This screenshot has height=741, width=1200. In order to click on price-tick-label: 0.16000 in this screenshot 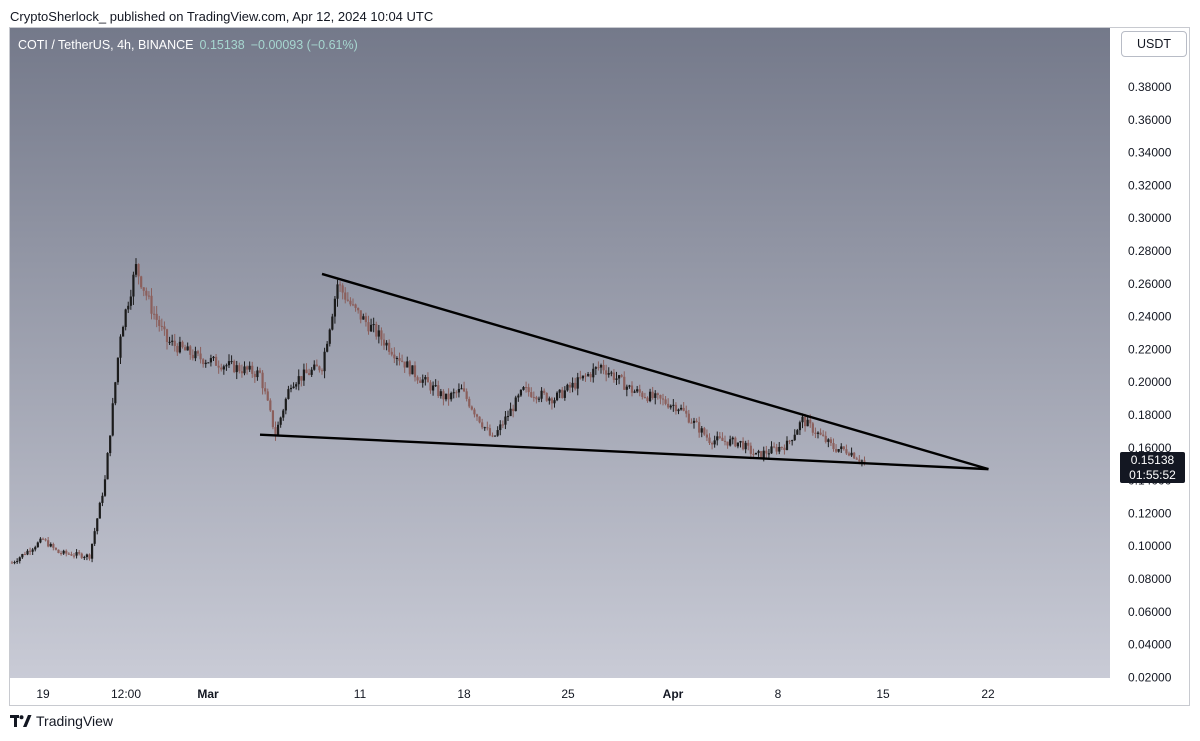, I will do `click(1150, 448)`.